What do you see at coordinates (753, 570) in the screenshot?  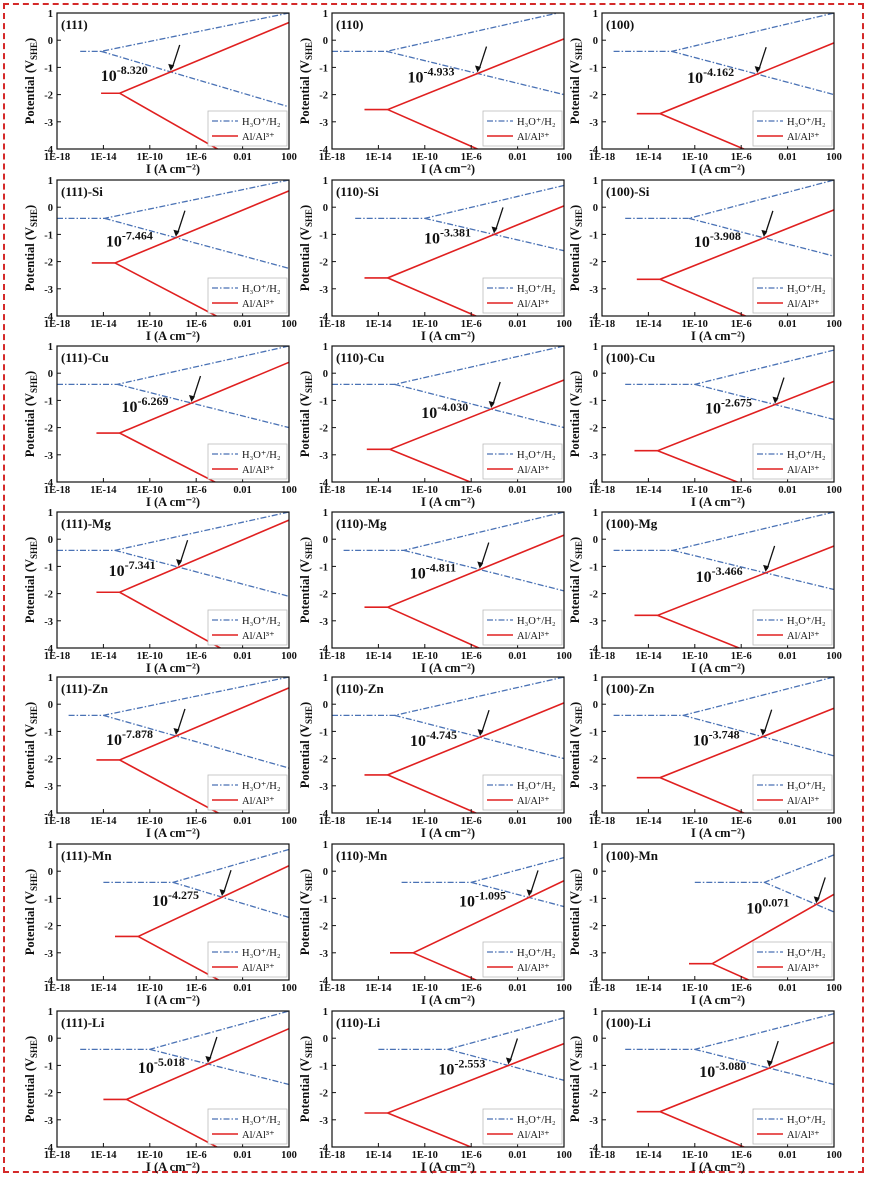 I see `h3o-cathodic-line` at bounding box center [753, 570].